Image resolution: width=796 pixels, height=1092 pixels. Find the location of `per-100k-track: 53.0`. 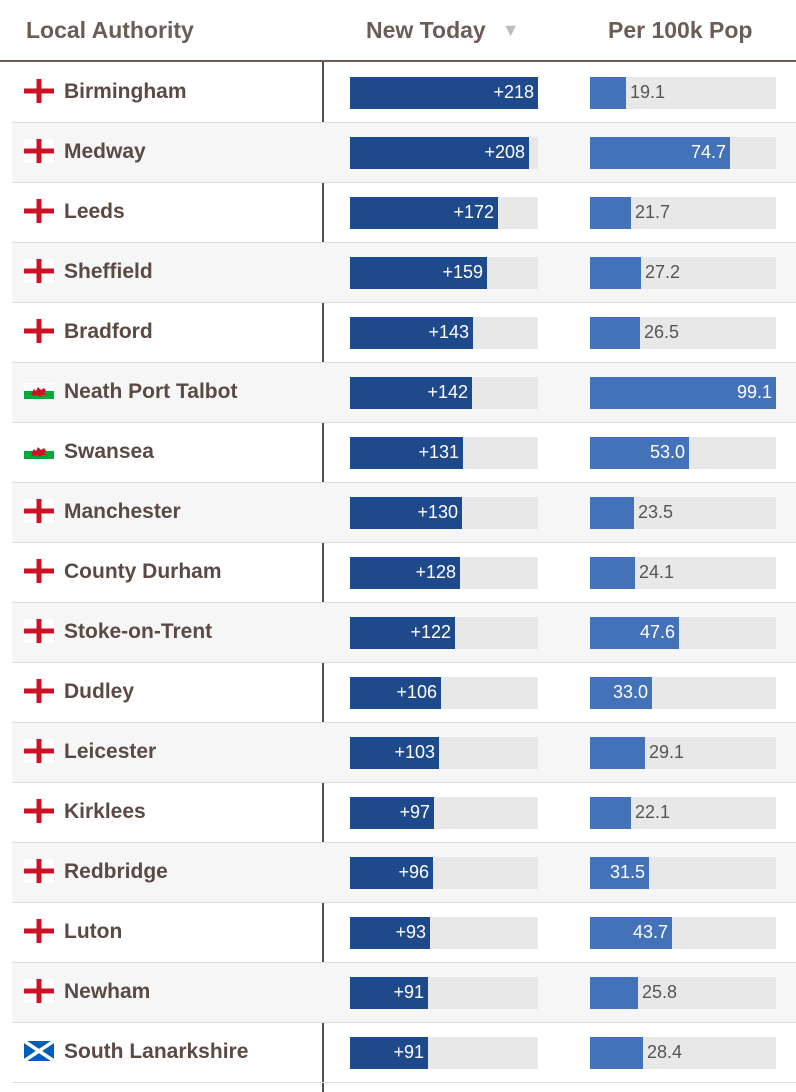

per-100k-track: 53.0 is located at coordinates (683, 453).